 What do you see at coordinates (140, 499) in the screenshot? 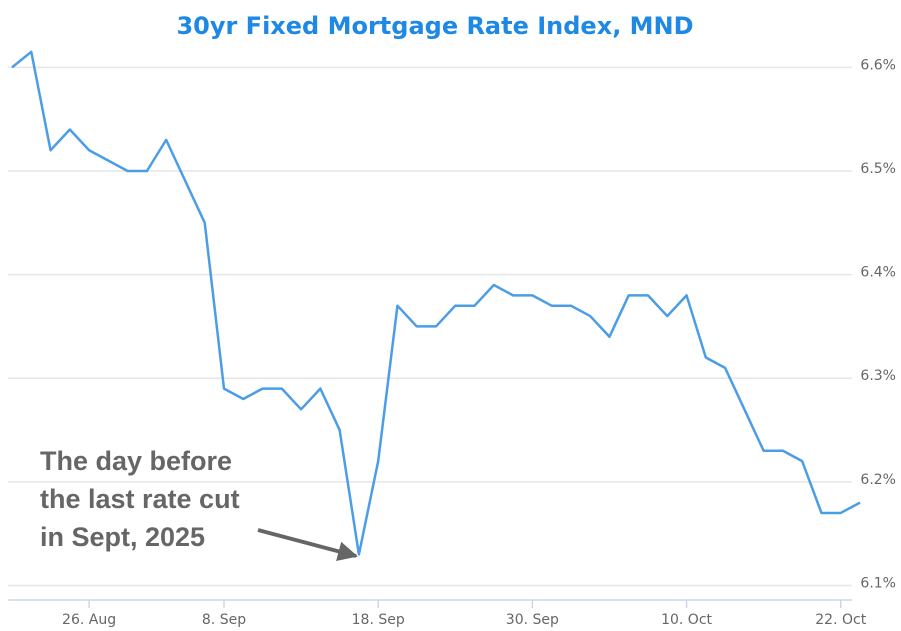
I see `annotation: the last rate cut` at bounding box center [140, 499].